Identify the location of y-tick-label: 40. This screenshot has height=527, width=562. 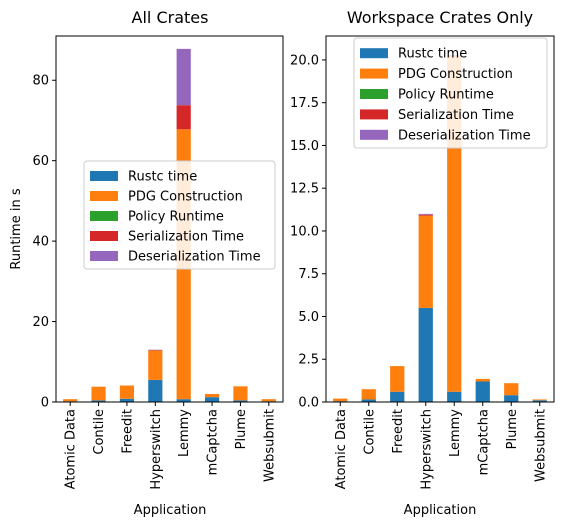
(40, 242).